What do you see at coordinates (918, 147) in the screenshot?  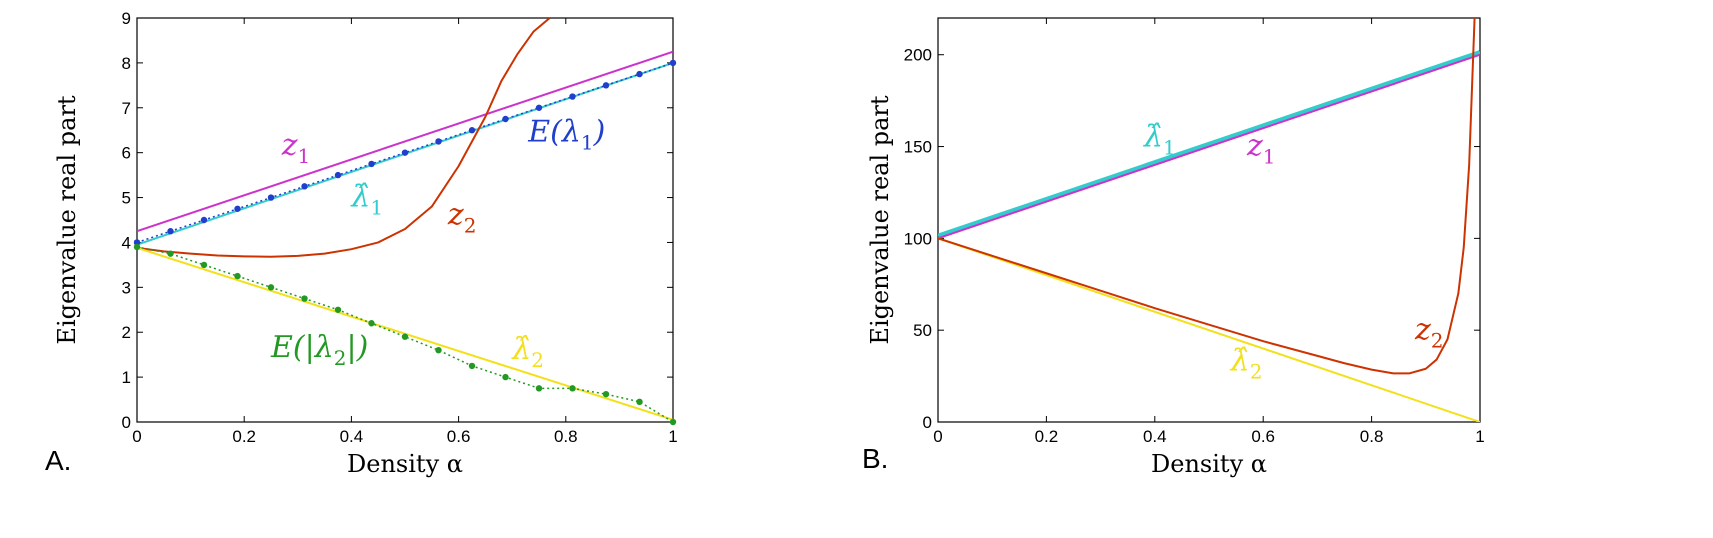 I see `y-tick-label: 150` at bounding box center [918, 147].